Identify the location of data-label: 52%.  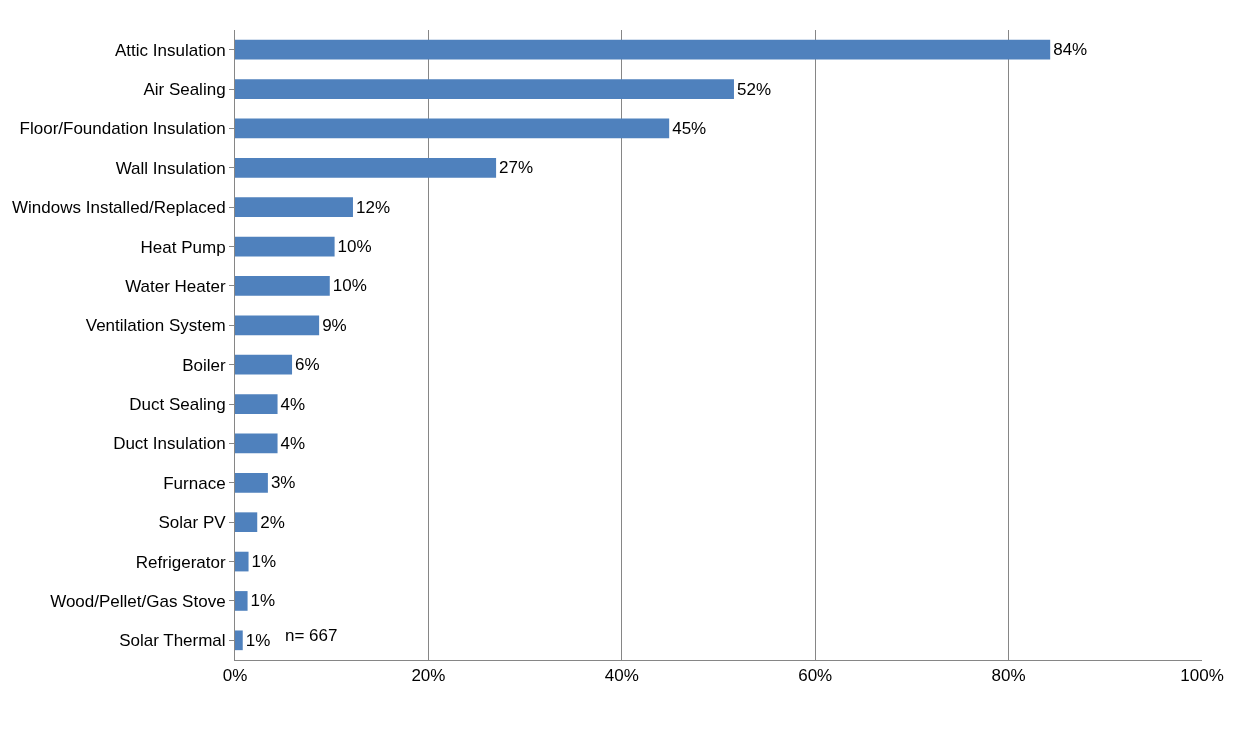
(753, 89).